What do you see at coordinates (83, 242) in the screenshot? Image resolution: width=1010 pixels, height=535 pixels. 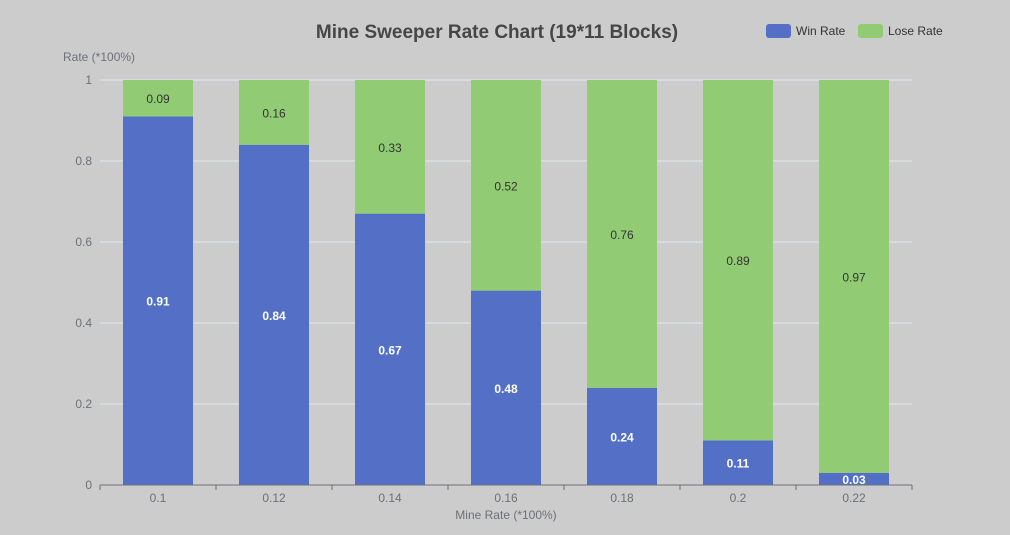 I see `y-tick-label: 0.6` at bounding box center [83, 242].